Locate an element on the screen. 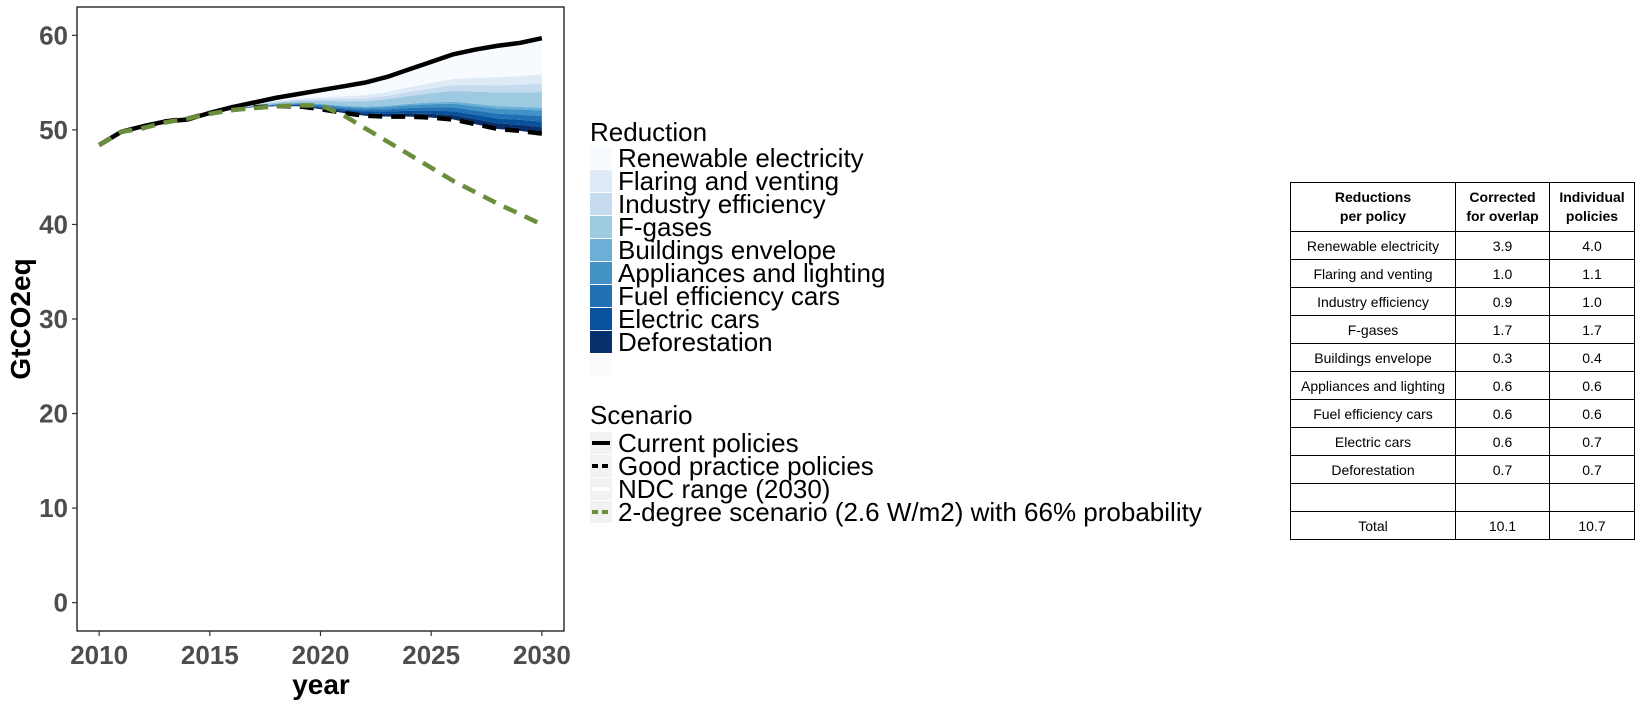  column-header: Reductions per policy is located at coordinates (1373, 207).